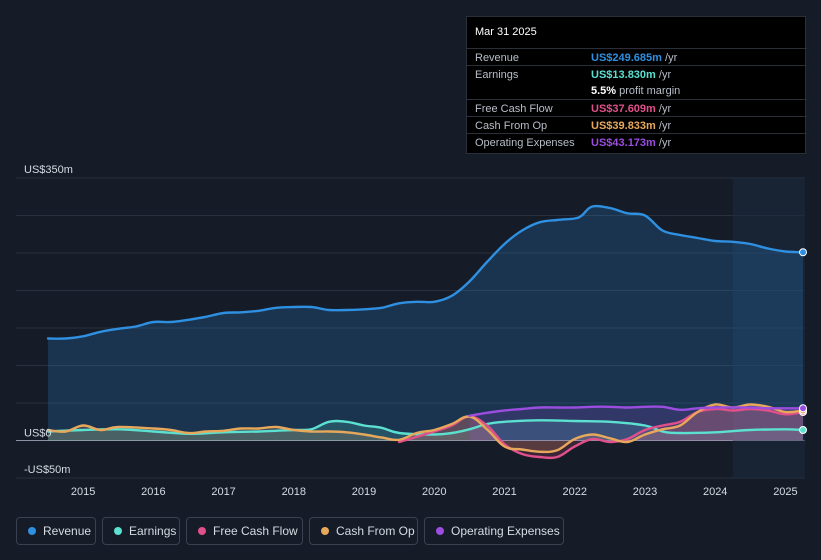  What do you see at coordinates (803, 408) in the screenshot?
I see `operating-expenses-endpoint` at bounding box center [803, 408].